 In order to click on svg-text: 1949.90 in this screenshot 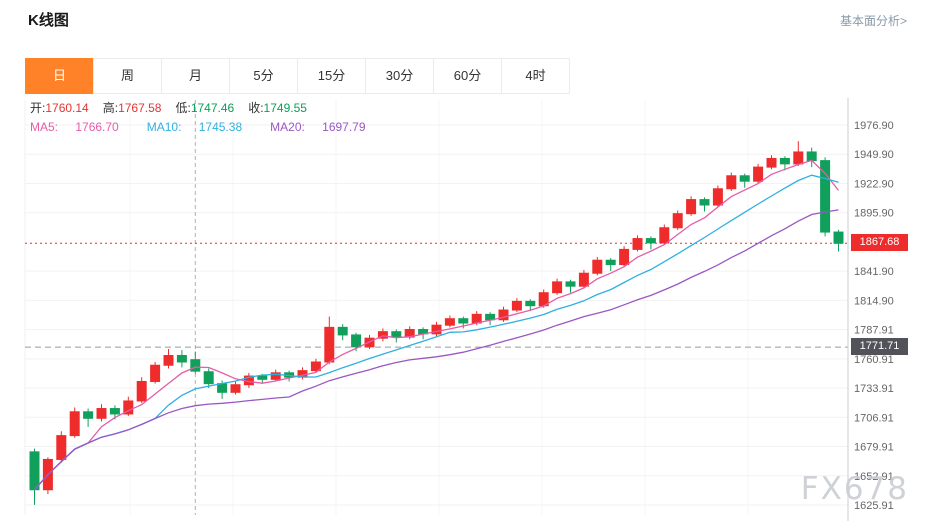, I will do `click(874, 155)`.